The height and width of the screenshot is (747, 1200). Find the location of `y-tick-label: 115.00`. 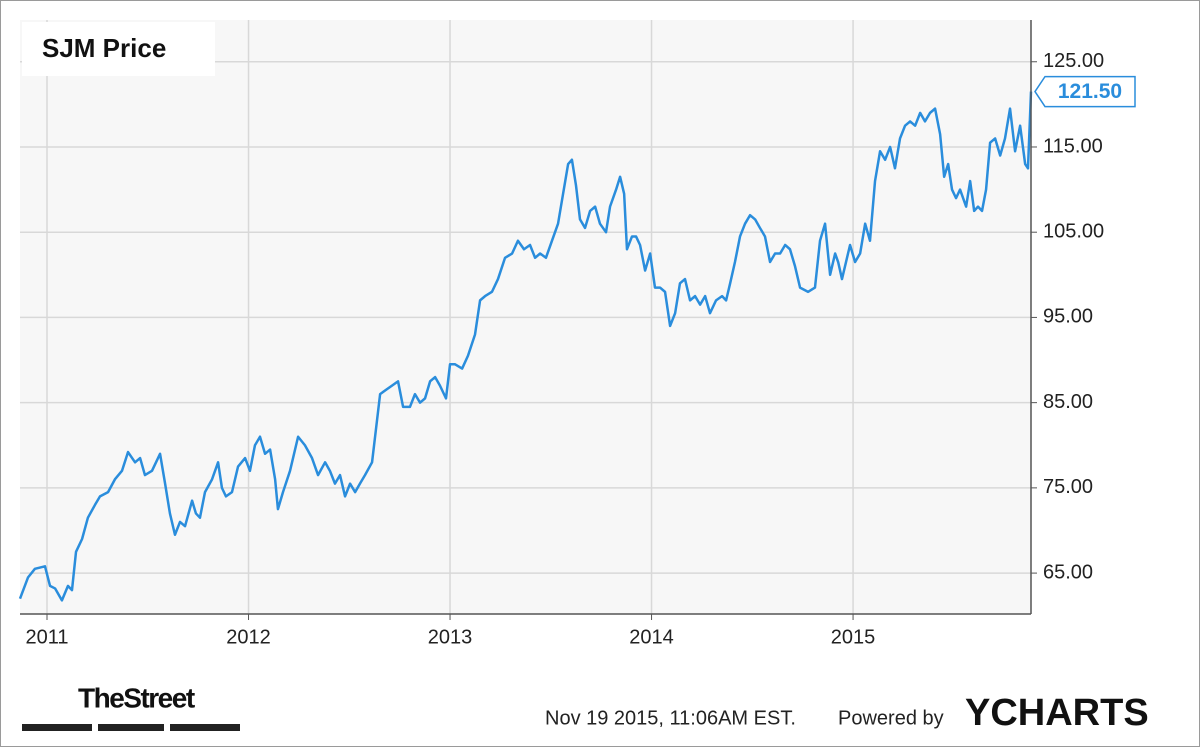

y-tick-label: 115.00 is located at coordinates (1073, 146).